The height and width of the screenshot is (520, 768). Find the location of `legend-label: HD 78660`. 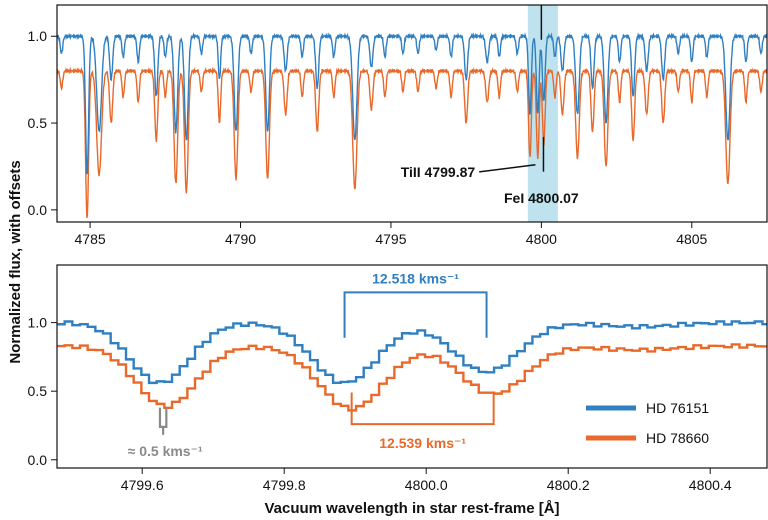

legend-label: HD 78660 is located at coordinates (677, 438).